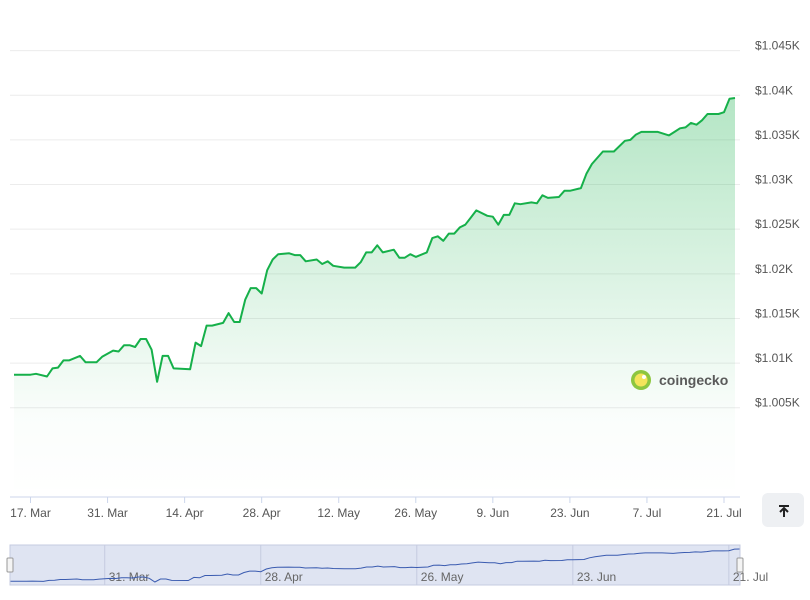  I want to click on y-tick-label: $1.005K, so click(777, 403).